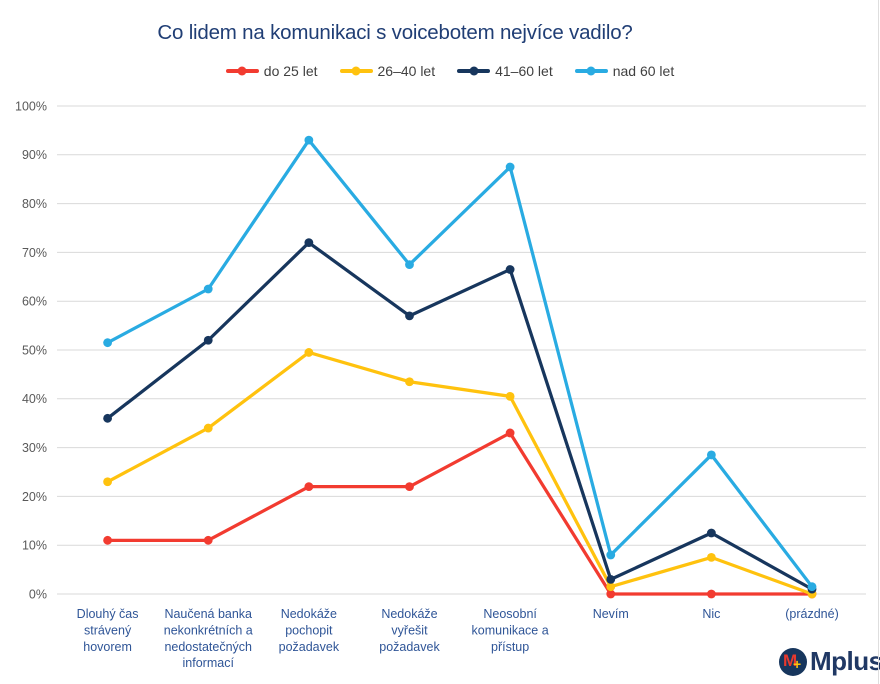 The width and height of the screenshot is (880, 684). I want to click on mplus-logo: M + Mplus, so click(829, 661).